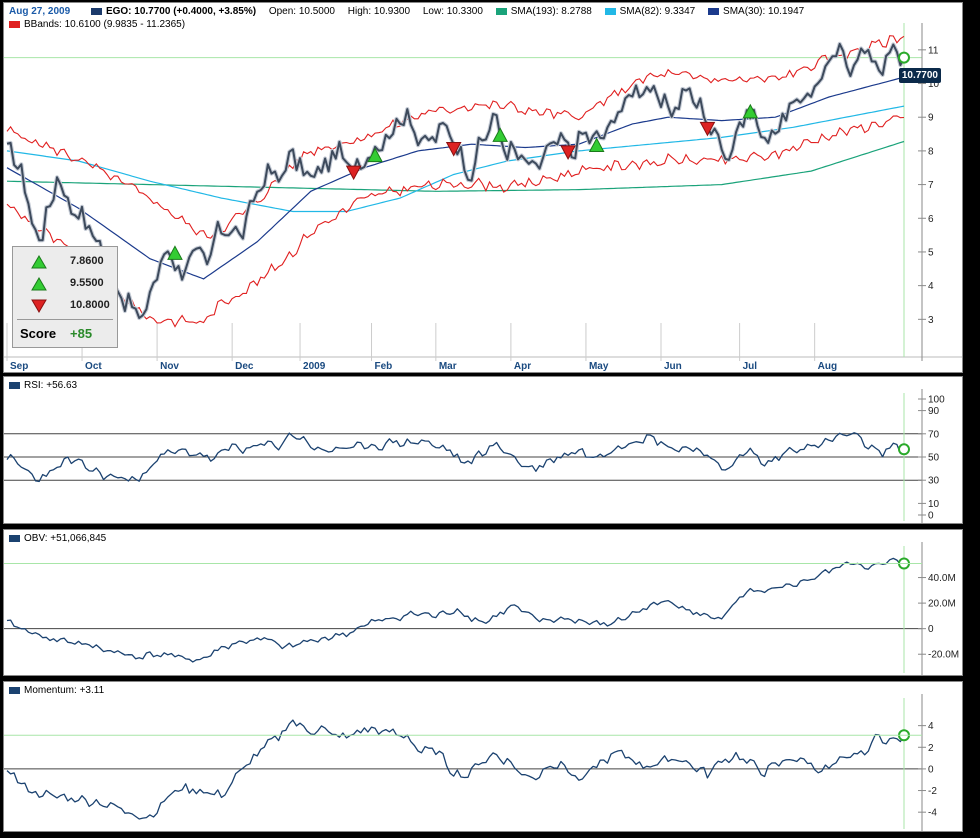 This screenshot has width=980, height=838. I want to click on x-tick-label: Apr, so click(522, 366).